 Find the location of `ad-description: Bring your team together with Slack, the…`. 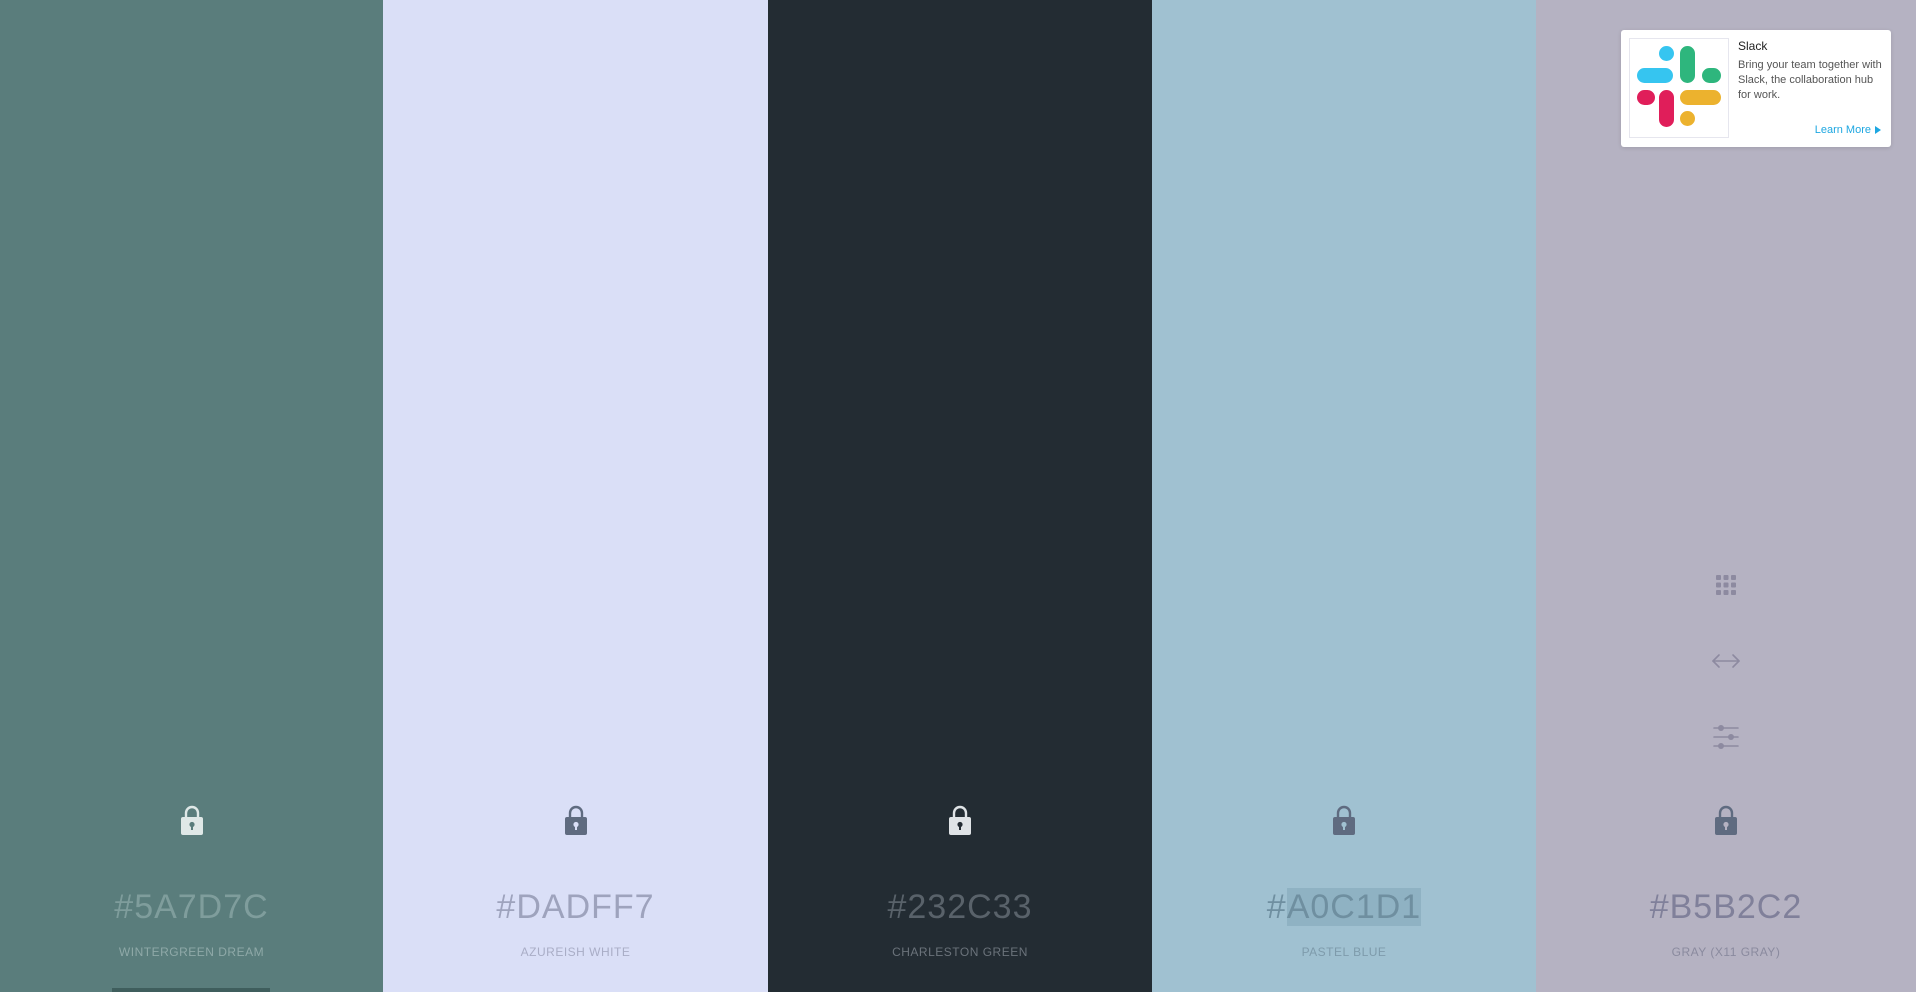

ad-description: Bring your team together with Slack, the… is located at coordinates (1810, 80).